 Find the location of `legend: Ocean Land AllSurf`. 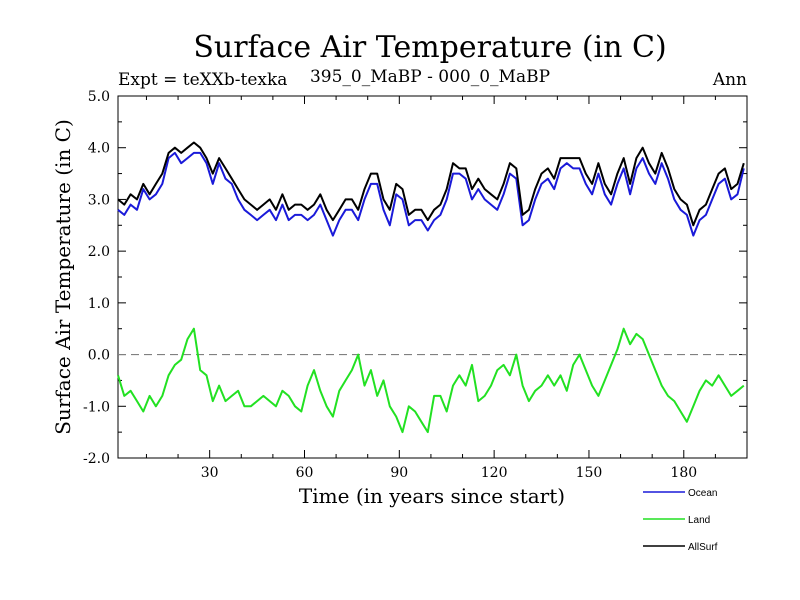

legend: Ocean Land AllSurf is located at coordinates (680, 520).